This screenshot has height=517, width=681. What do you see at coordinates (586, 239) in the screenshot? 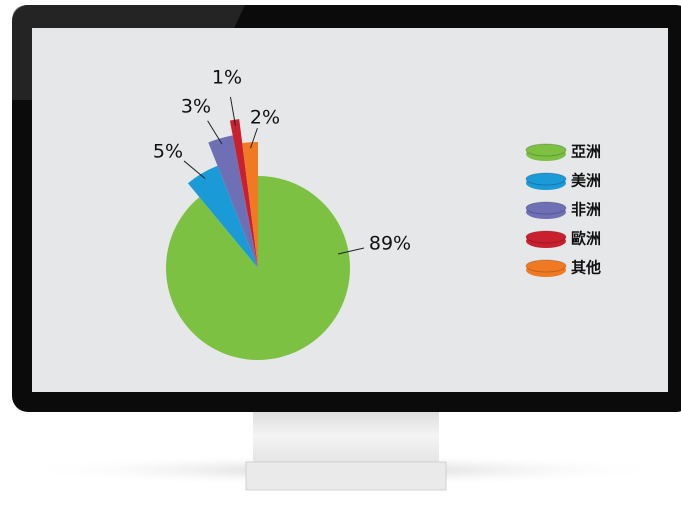
I see `legend-label: 歐洲` at bounding box center [586, 239].